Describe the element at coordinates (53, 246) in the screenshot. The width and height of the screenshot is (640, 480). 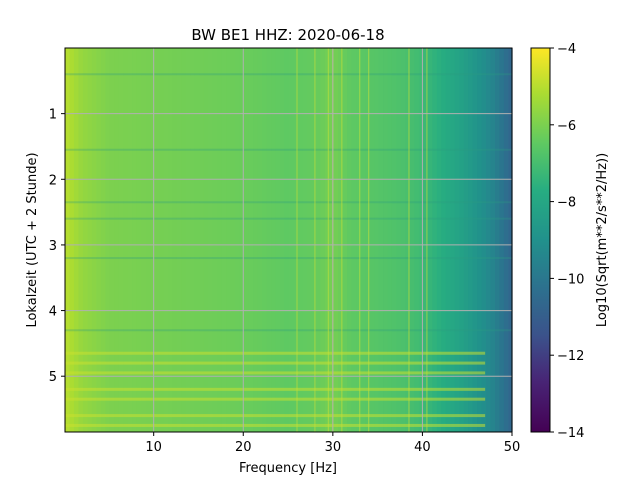
I see `y-tick-label: 3` at that location.